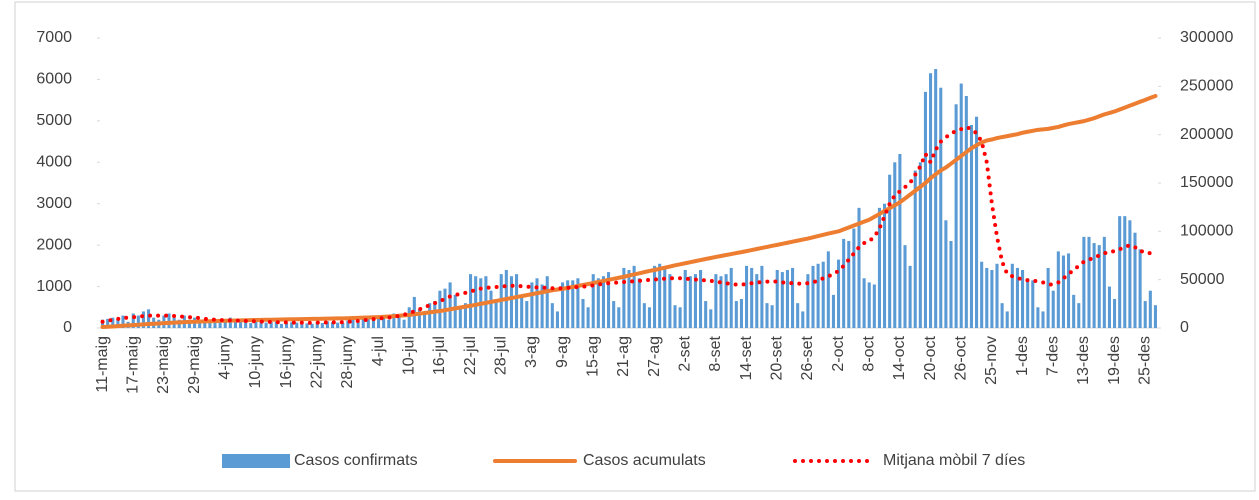  Describe the element at coordinates (807, 357) in the screenshot. I see `x-tick-label: 26-set` at that location.